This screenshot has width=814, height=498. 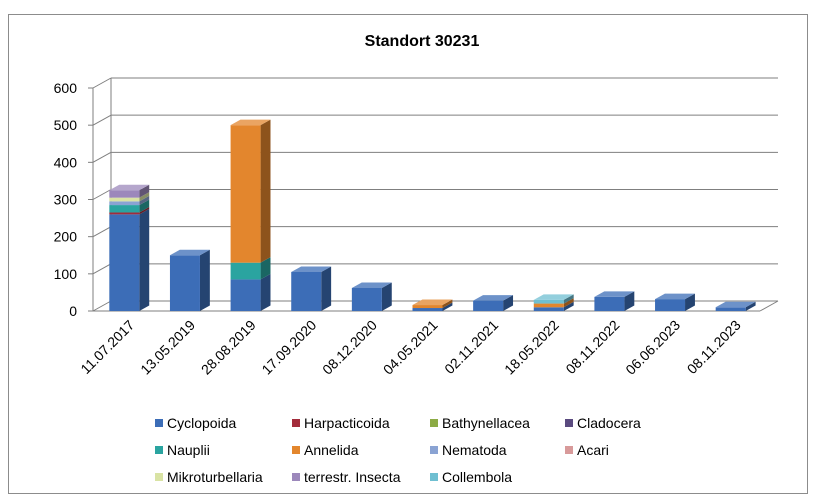 I want to click on y-tick-label: 200, so click(x=66, y=237).